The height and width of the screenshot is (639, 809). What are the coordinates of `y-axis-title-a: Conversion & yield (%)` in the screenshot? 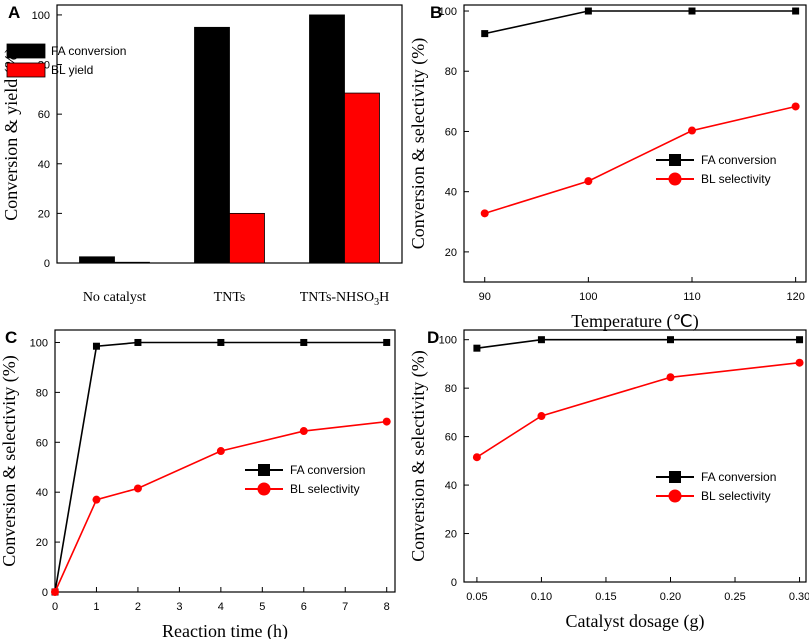 It's located at (11, 133).